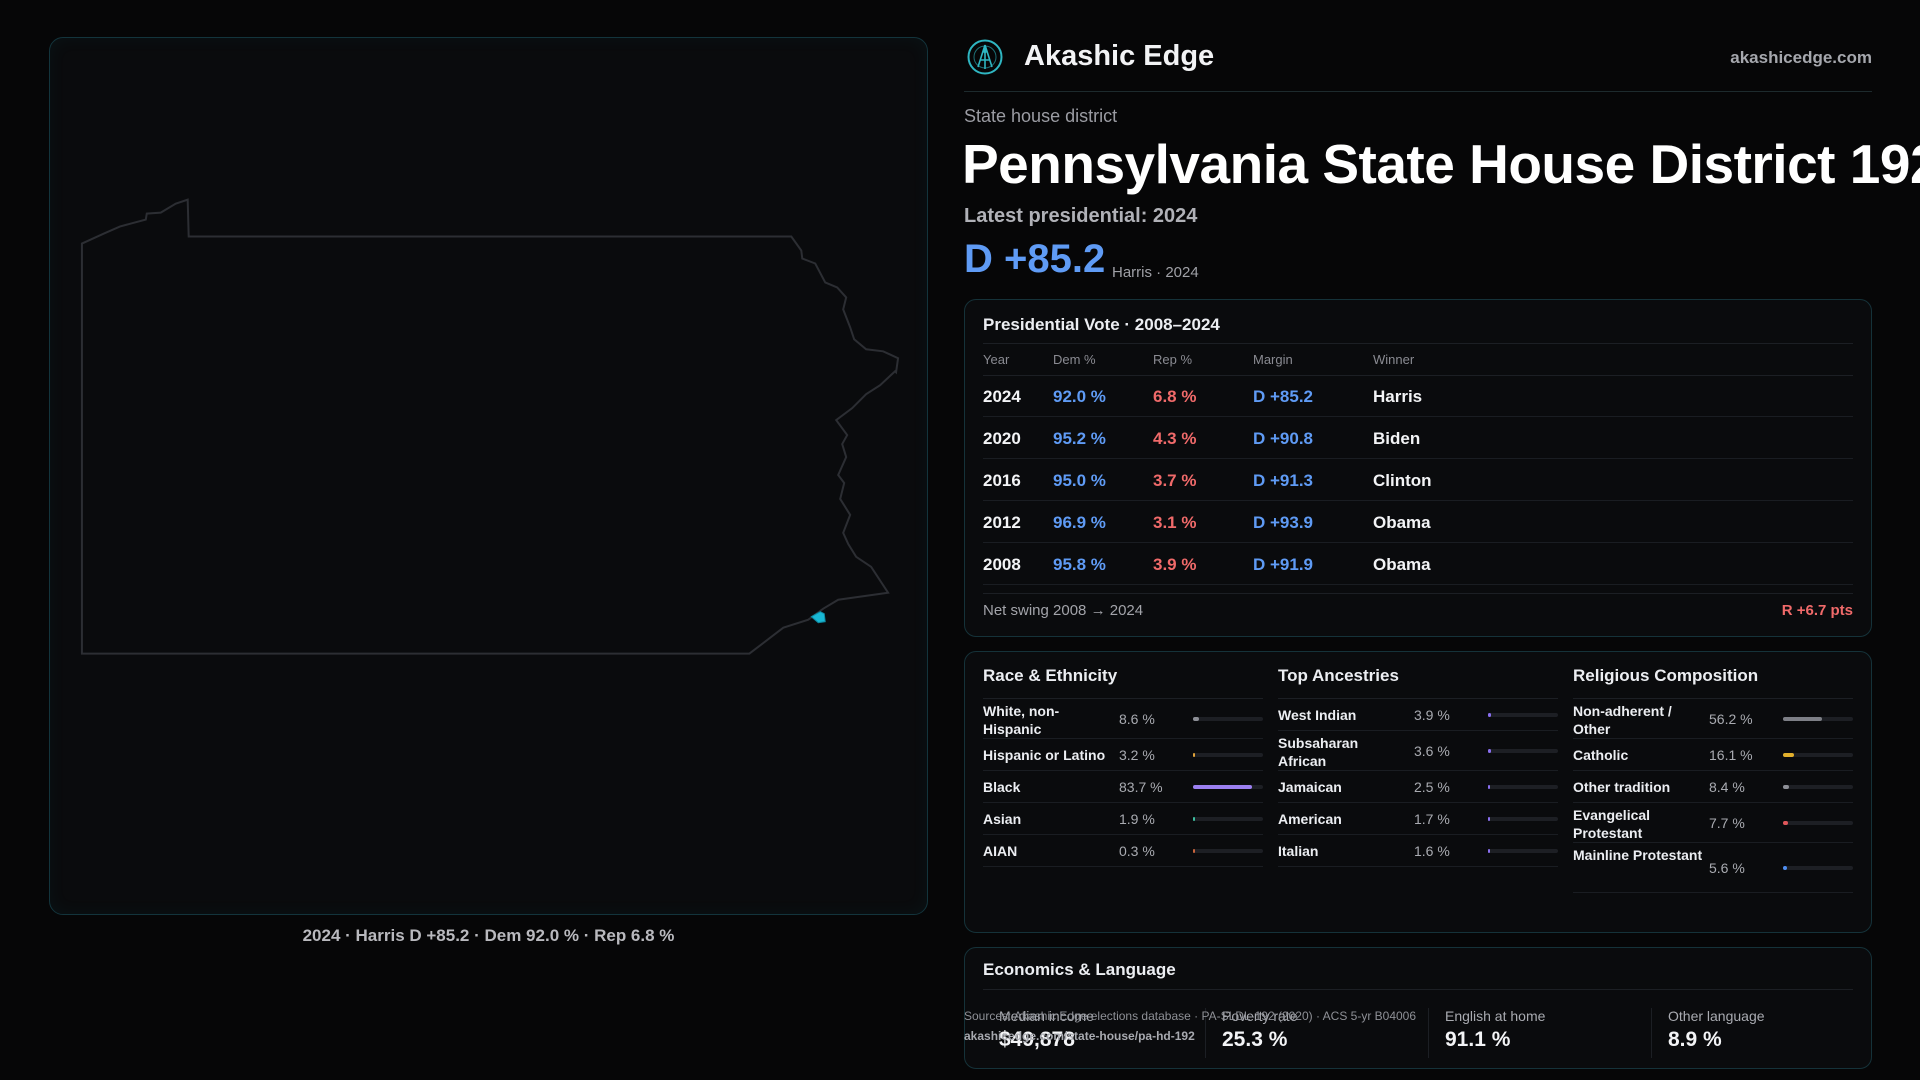 The height and width of the screenshot is (1080, 1920). Describe the element at coordinates (1035, 259) in the screenshot. I see `latest-margin: D +85.2` at that location.